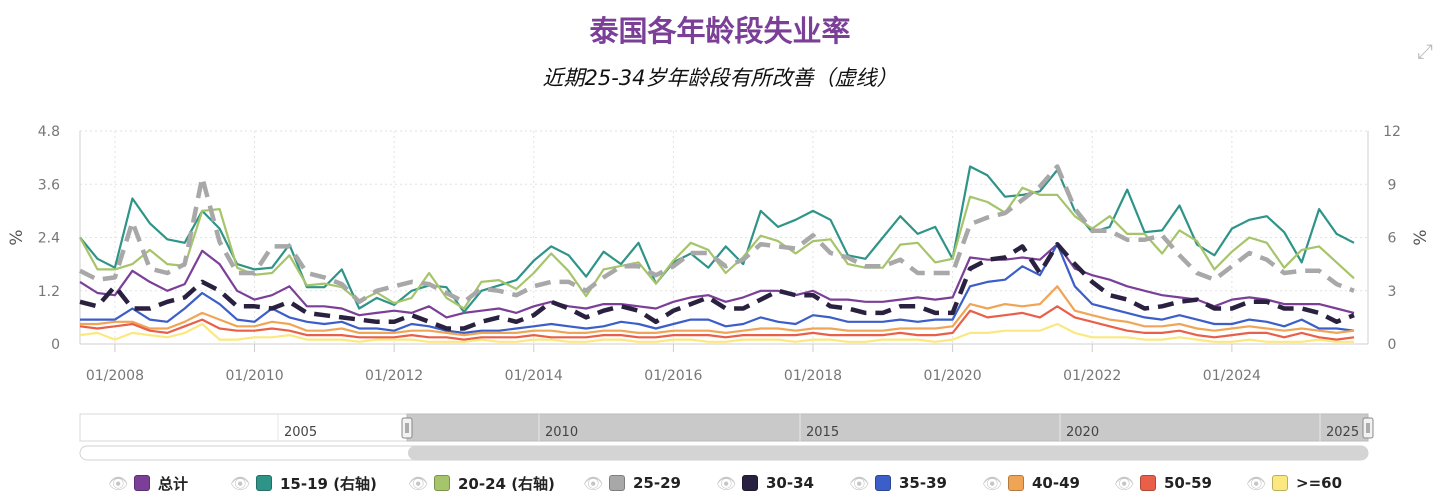  Describe the element at coordinates (887, 427) in the screenshot. I see `navigator-selected-range` at that location.